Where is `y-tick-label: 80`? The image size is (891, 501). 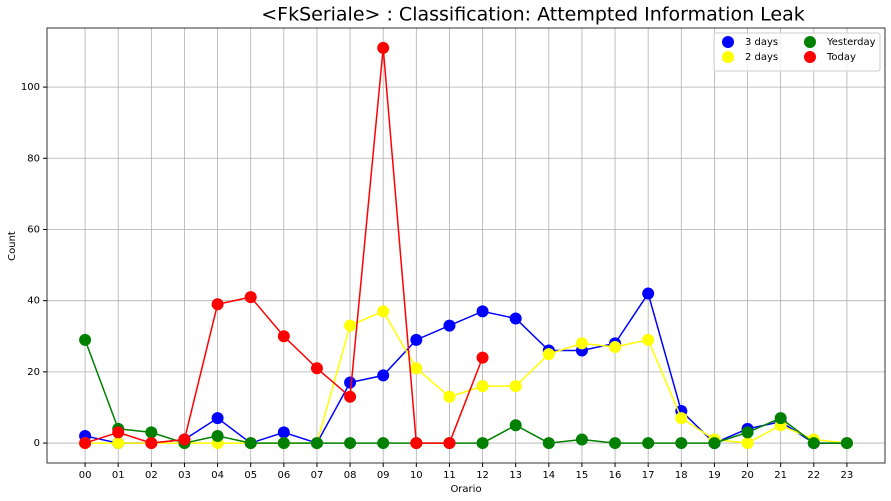
y-tick-label: 80 is located at coordinates (33, 158).